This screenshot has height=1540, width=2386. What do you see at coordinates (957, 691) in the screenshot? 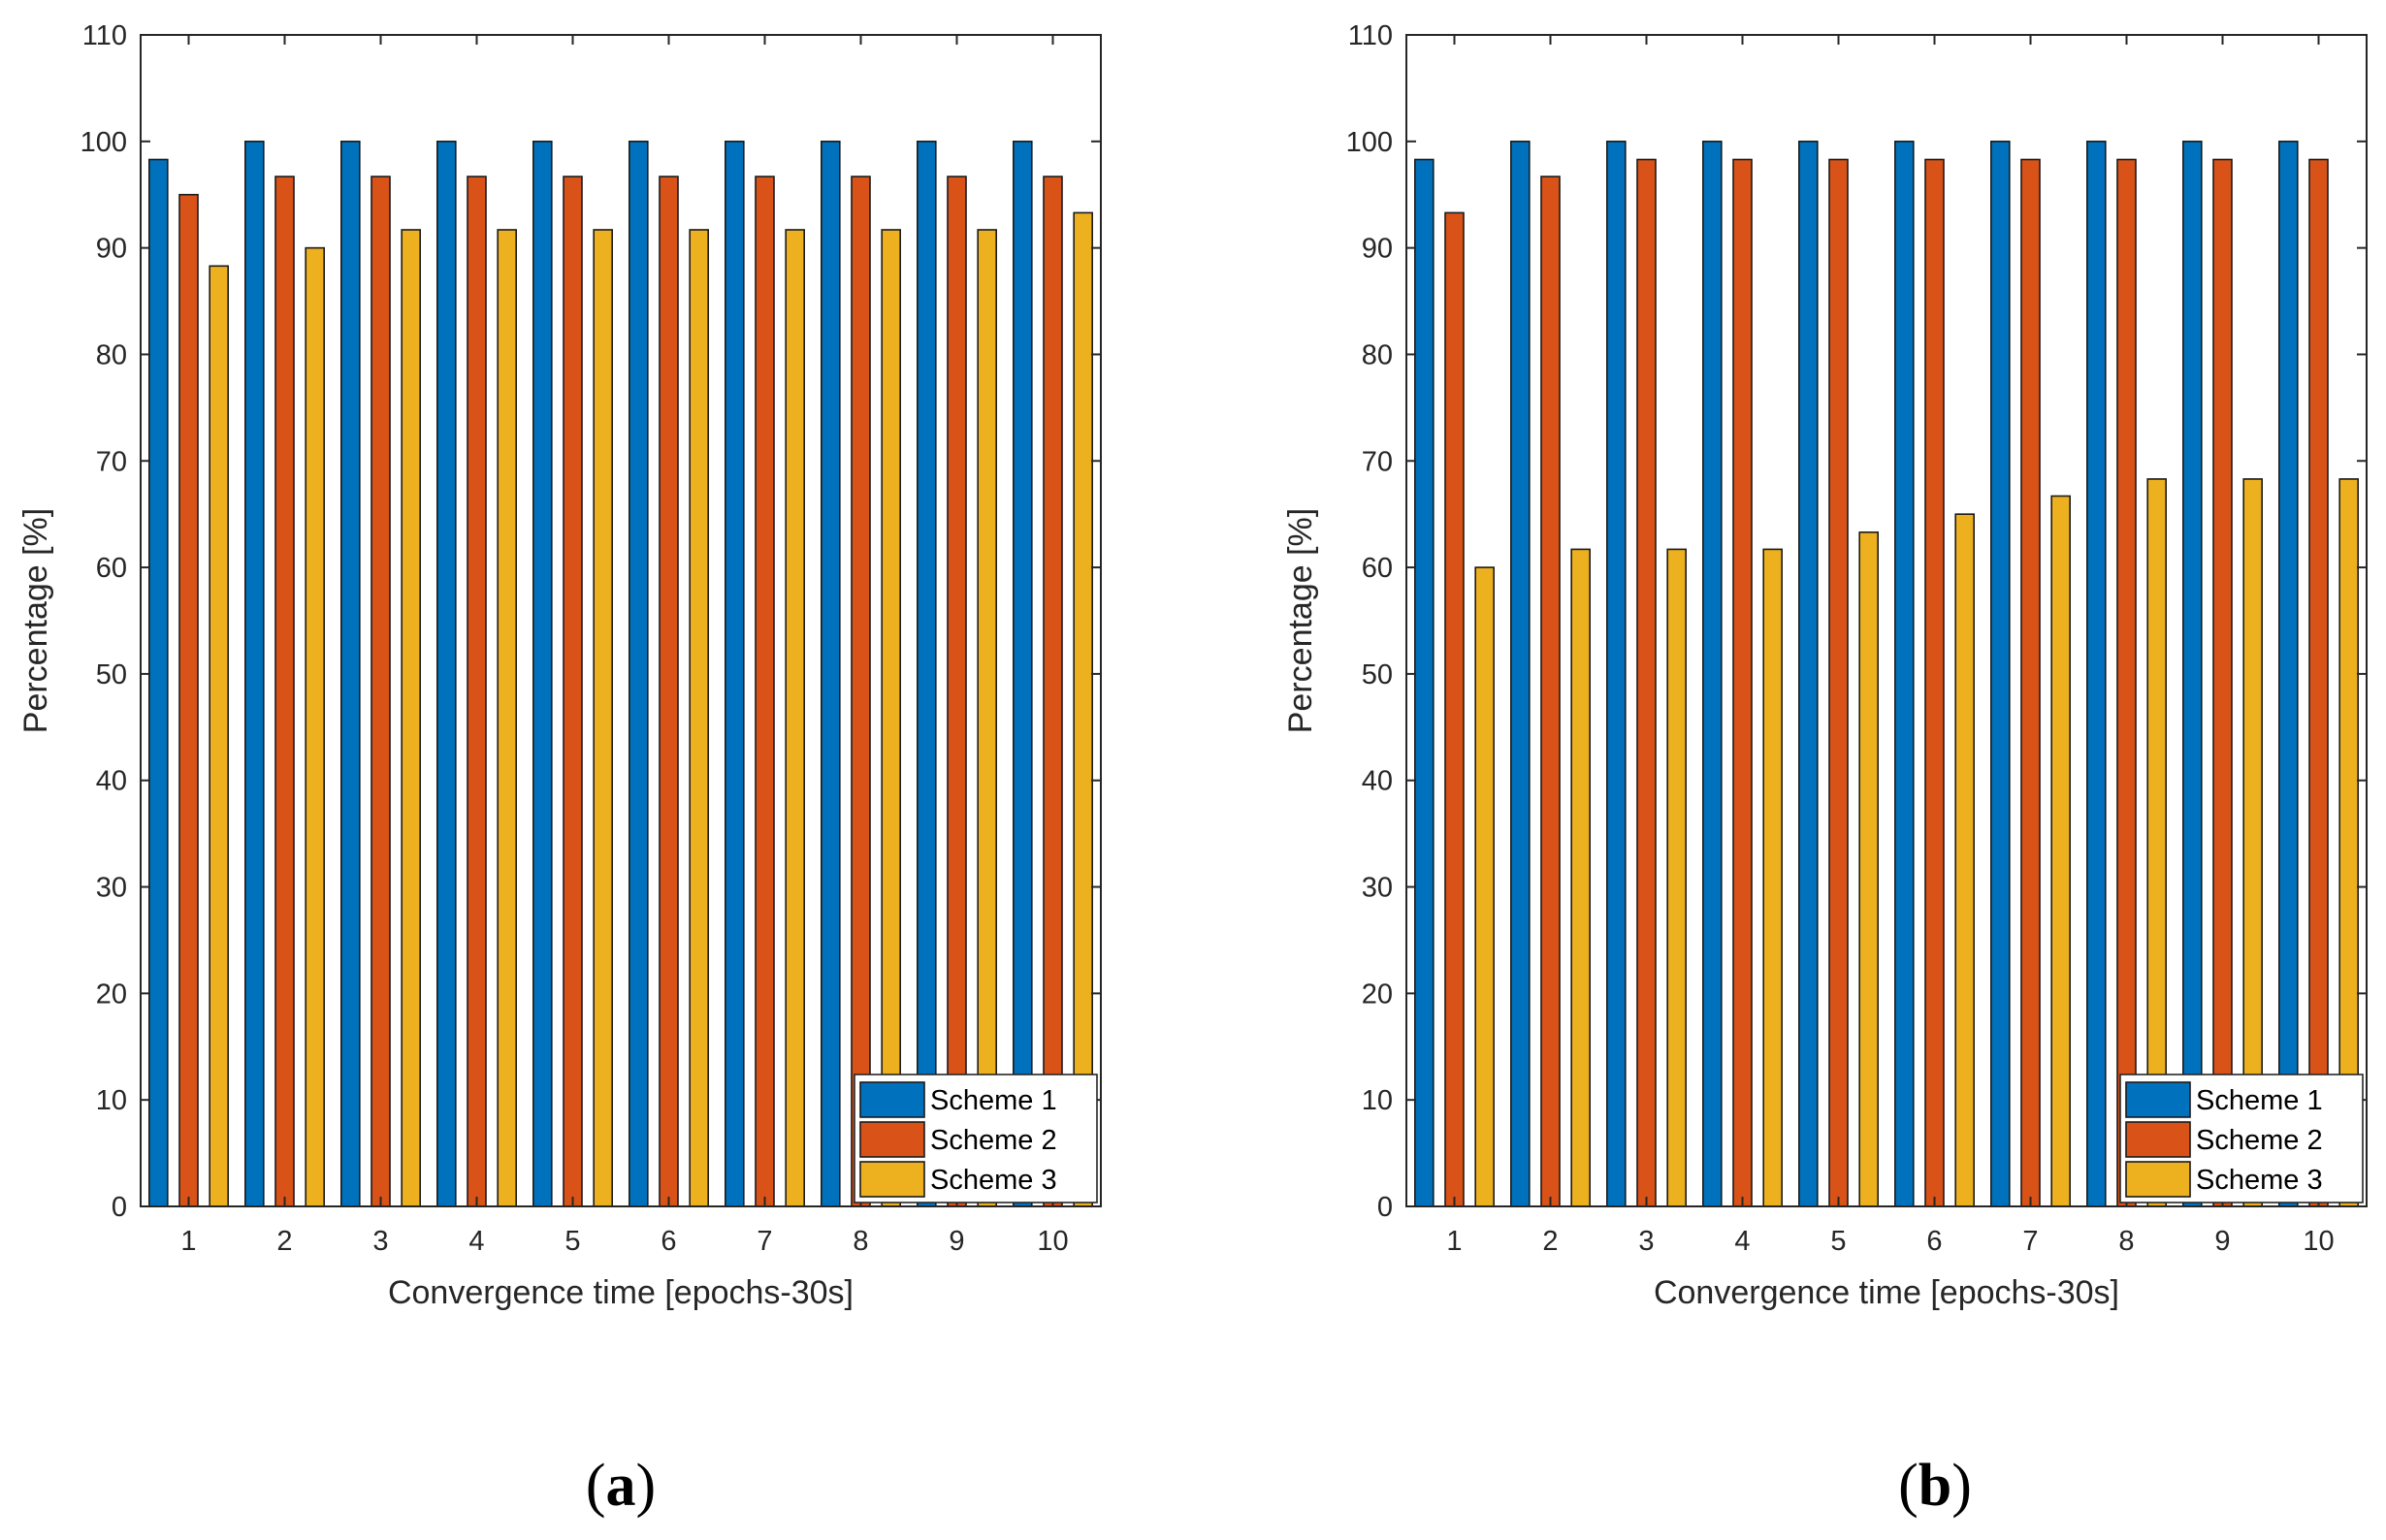
I see `bar-series2-cat9` at bounding box center [957, 691].